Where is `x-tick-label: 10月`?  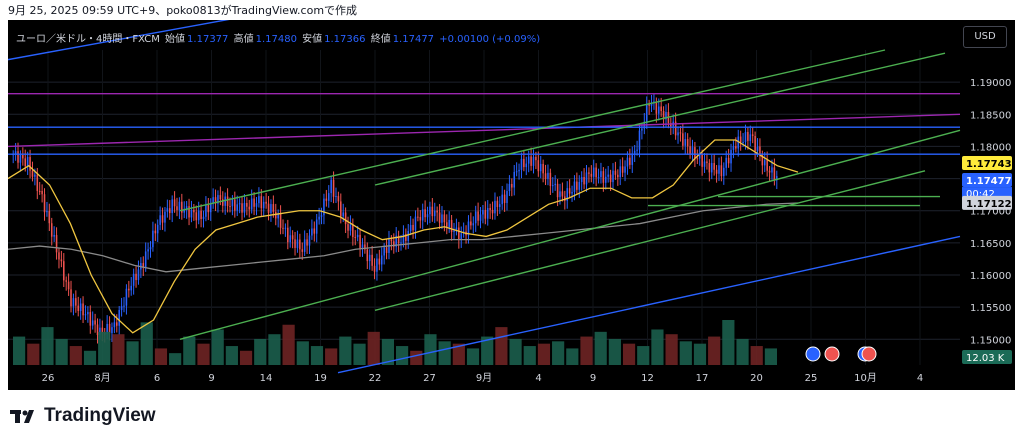
x-tick-label: 10月 is located at coordinates (865, 378).